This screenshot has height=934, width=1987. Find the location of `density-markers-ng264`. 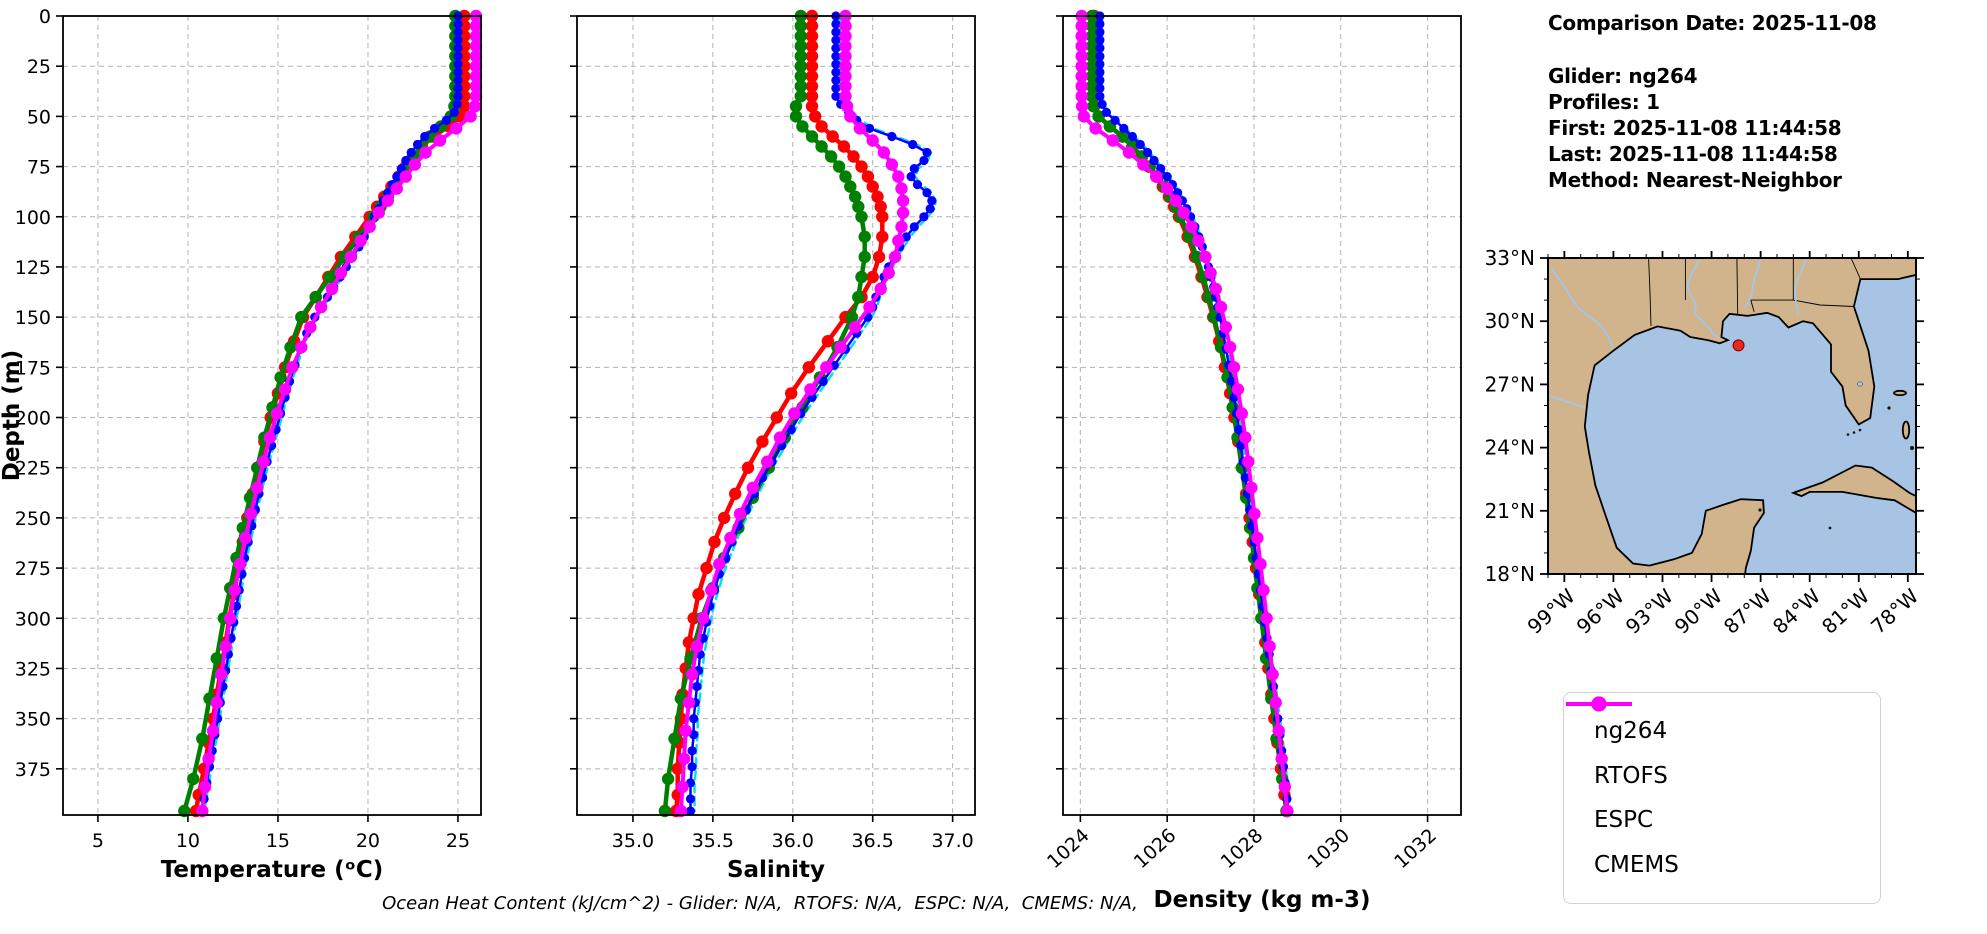

density-markers-ng264 is located at coordinates (1194, 413).